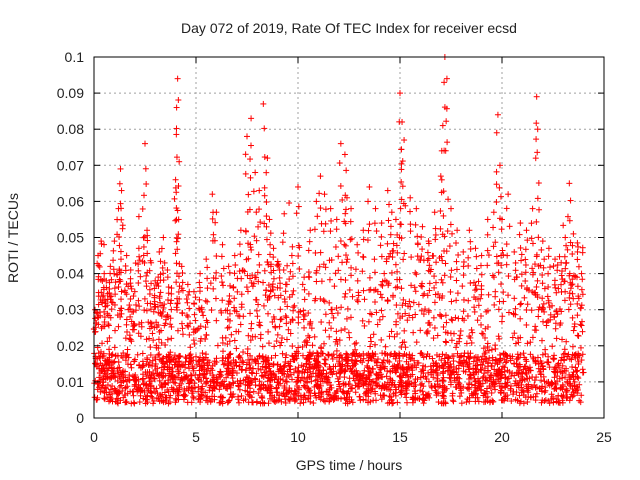 The width and height of the screenshot is (640, 480). Describe the element at coordinates (70, 165) in the screenshot. I see `y-tick-label: 0.07` at that location.